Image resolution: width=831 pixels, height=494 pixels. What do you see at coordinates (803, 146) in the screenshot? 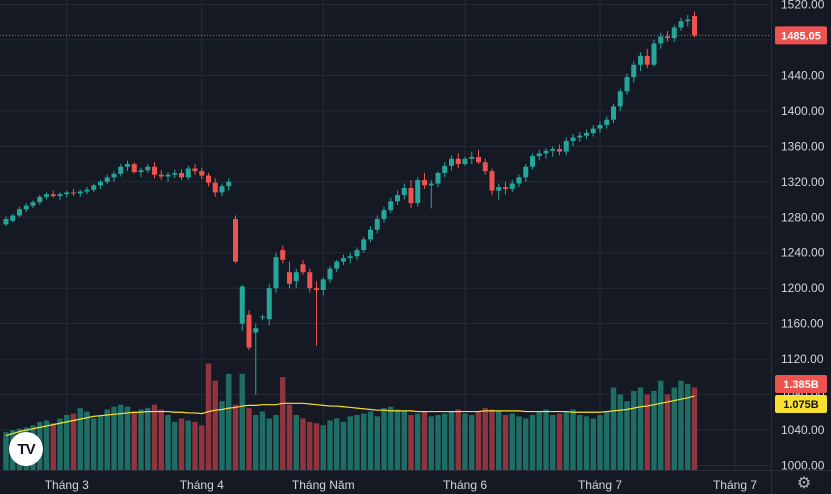
I see `y-tick-label: 1360.00` at bounding box center [803, 146].